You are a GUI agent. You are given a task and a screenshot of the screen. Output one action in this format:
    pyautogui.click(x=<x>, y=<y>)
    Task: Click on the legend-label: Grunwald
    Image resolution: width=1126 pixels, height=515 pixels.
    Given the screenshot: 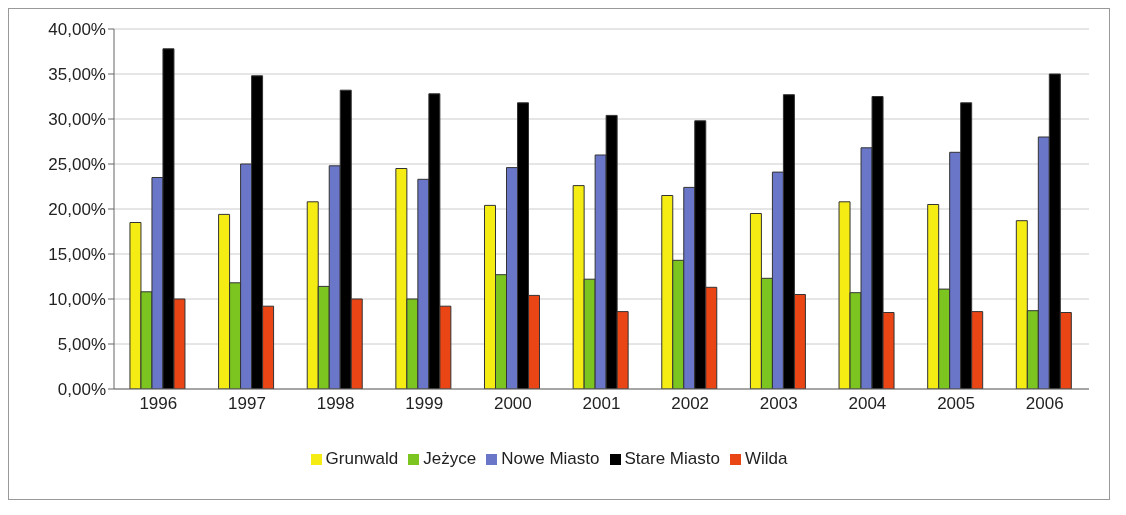 What is the action you would take?
    pyautogui.click(x=362, y=458)
    